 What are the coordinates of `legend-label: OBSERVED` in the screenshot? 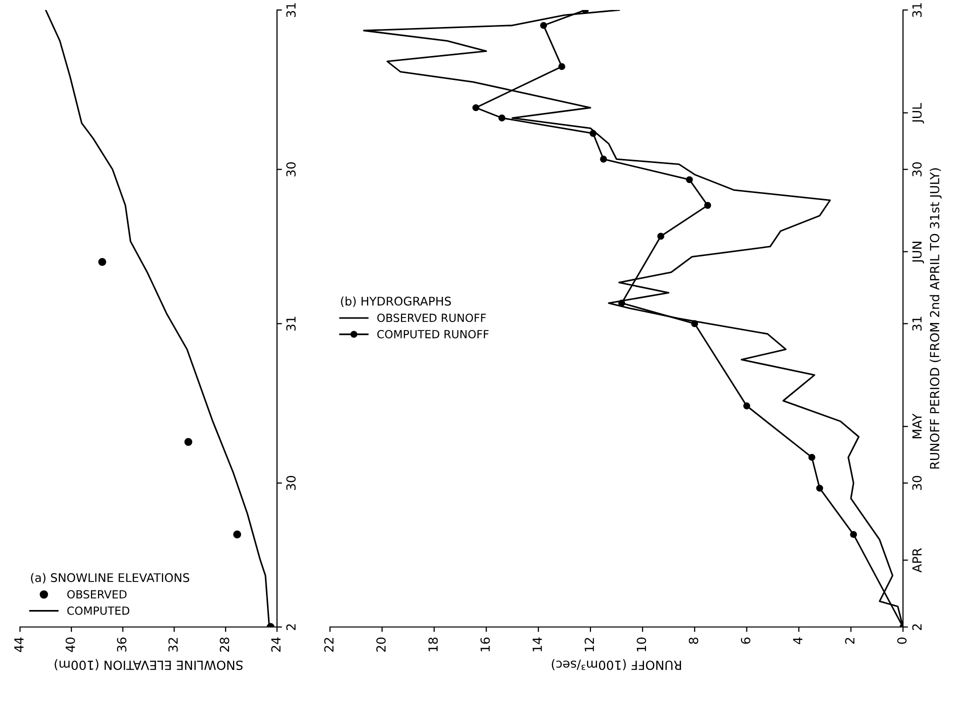 It's located at (97, 594).